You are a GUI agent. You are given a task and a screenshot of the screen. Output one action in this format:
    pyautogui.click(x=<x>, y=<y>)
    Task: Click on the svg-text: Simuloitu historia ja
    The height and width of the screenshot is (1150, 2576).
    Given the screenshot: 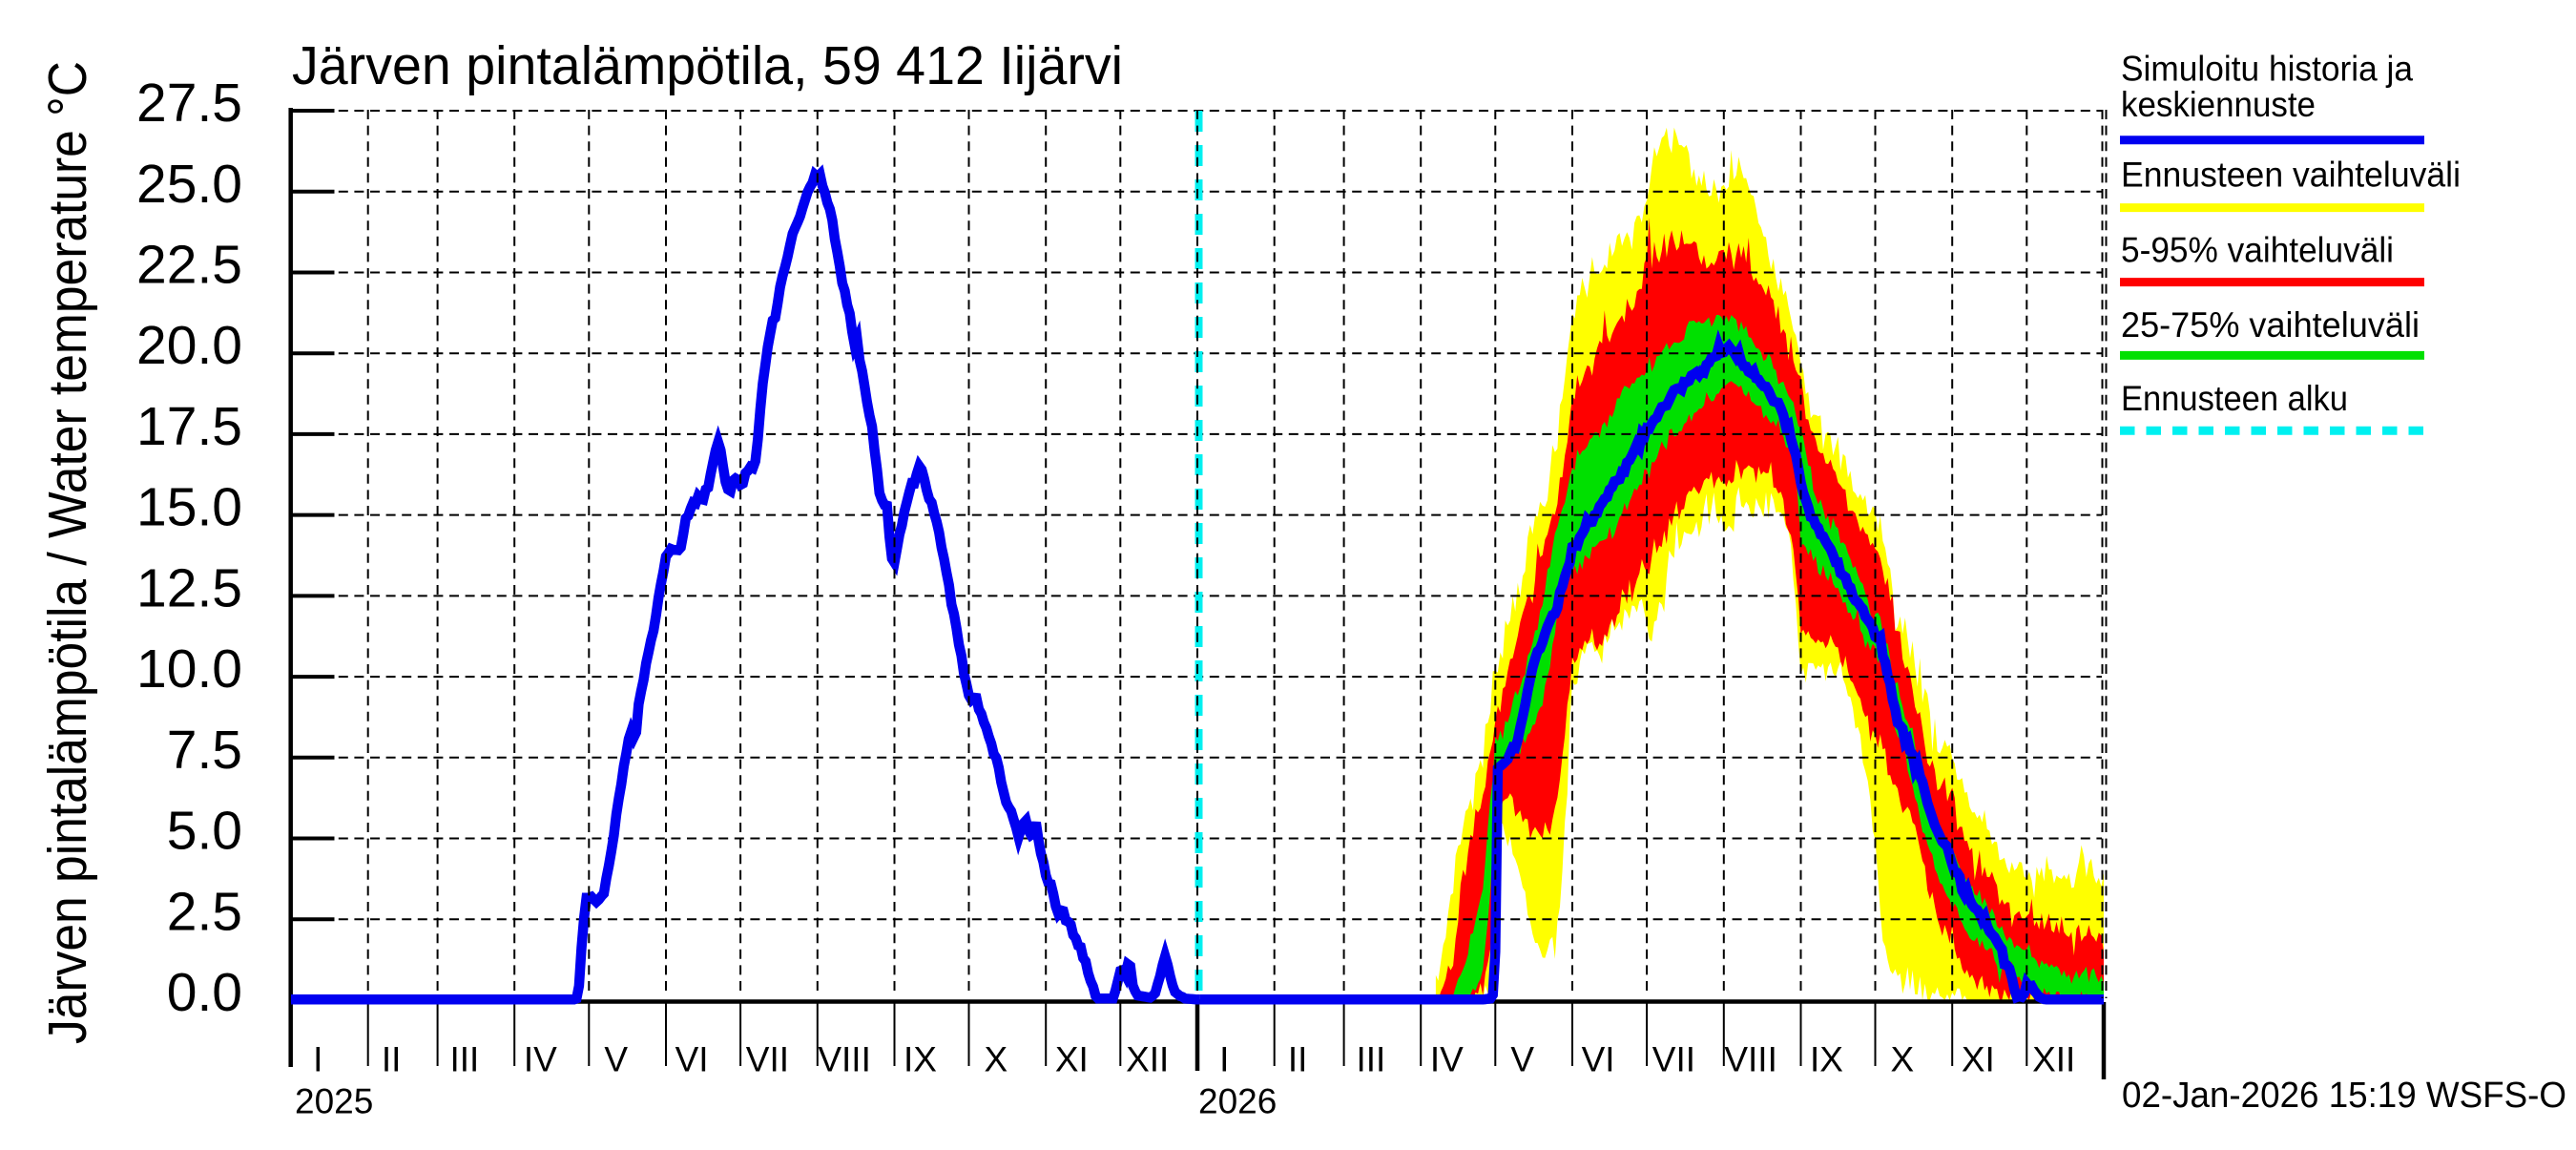 What is the action you would take?
    pyautogui.click(x=2267, y=69)
    